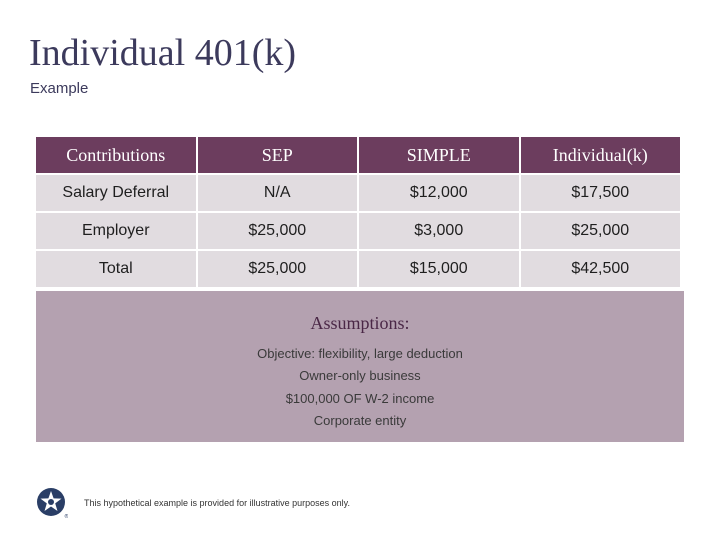 This screenshot has width=720, height=540. What do you see at coordinates (277, 193) in the screenshot?
I see `table-cell: N/A` at bounding box center [277, 193].